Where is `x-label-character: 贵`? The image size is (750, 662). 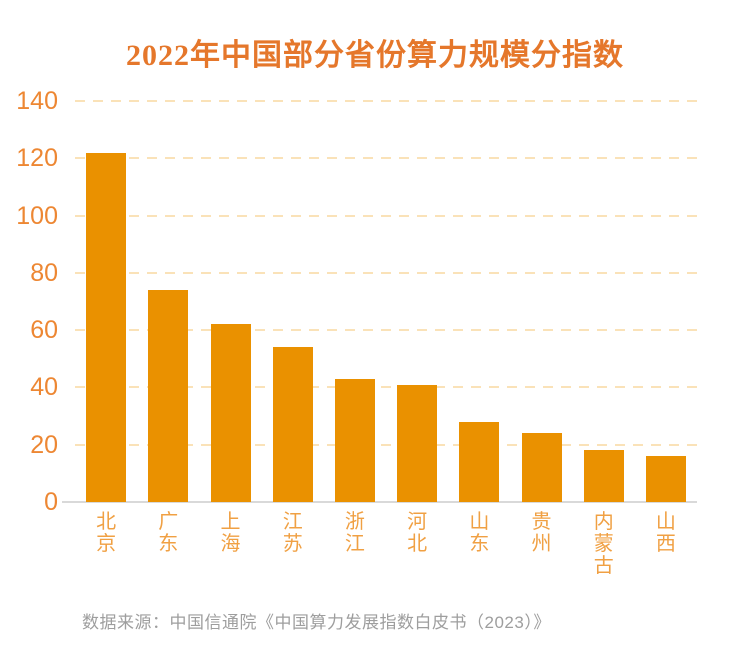 x-label-character: 贵 is located at coordinates (541, 522).